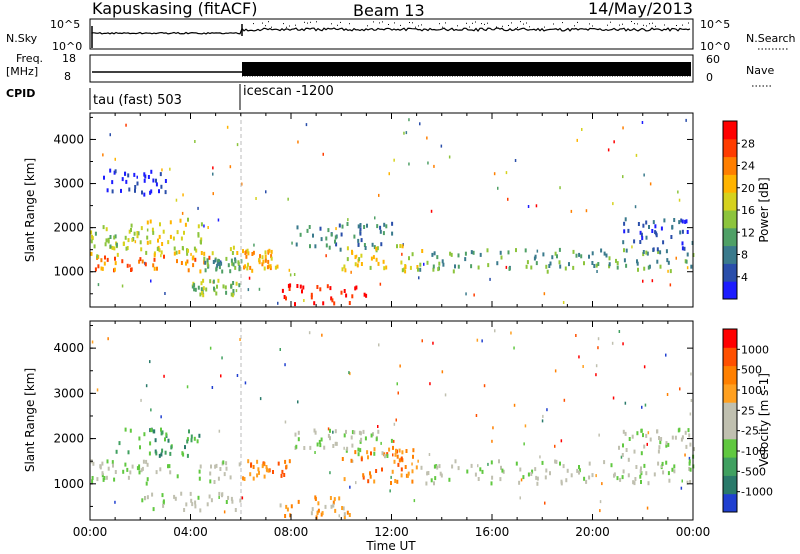 The width and height of the screenshot is (800, 554). What do you see at coordinates (385, 259) in the screenshot?
I see `power-echo-band` at bounding box center [385, 259].